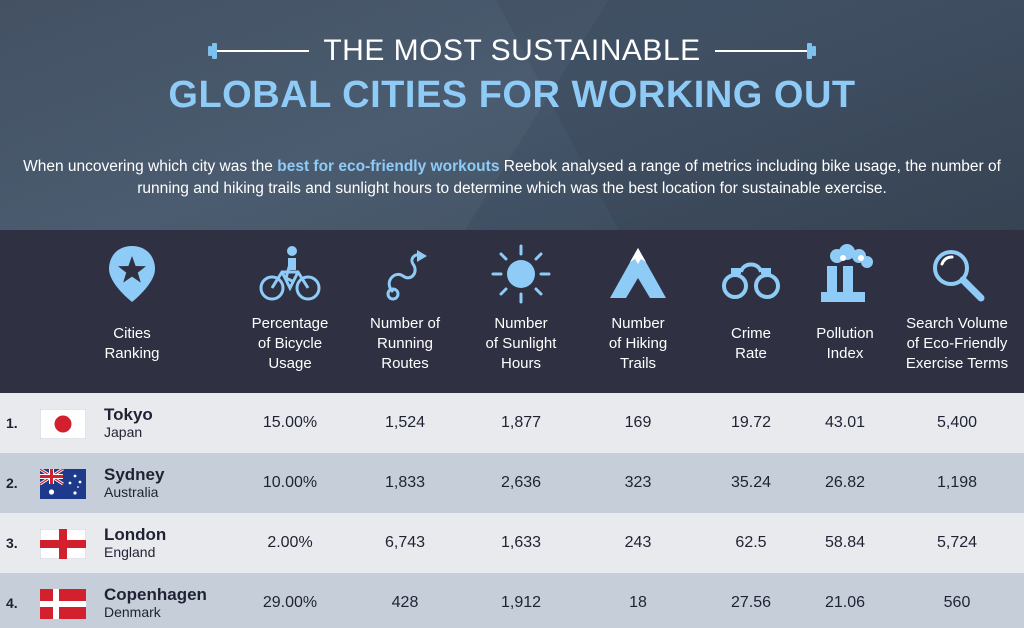 Image resolution: width=1024 pixels, height=628 pixels. What do you see at coordinates (290, 482) in the screenshot?
I see `bicycle-value: 10.00%` at bounding box center [290, 482].